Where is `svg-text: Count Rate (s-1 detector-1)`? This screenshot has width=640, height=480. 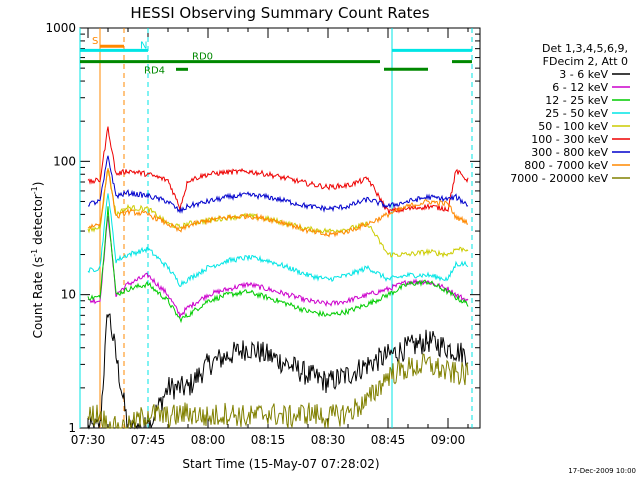 svg-text: Count Rate (s-1 detector-1) is located at coordinates (37, 260).